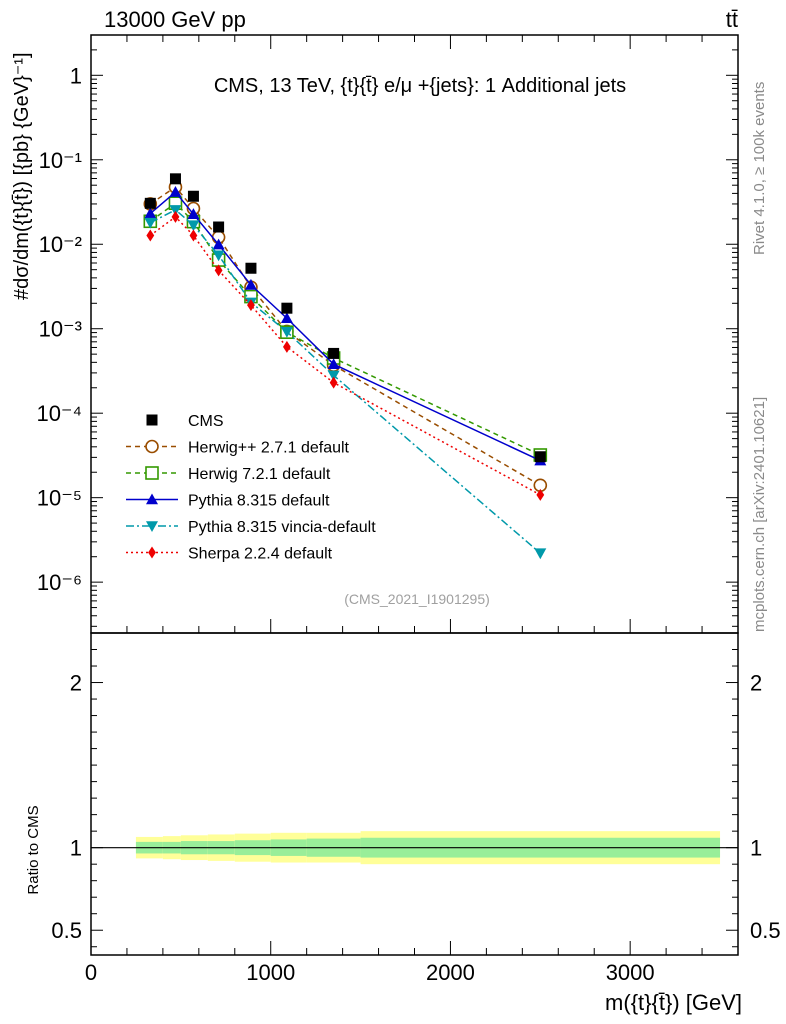  I want to click on legend-label: Herwig 7.2.1 default, so click(259, 474).